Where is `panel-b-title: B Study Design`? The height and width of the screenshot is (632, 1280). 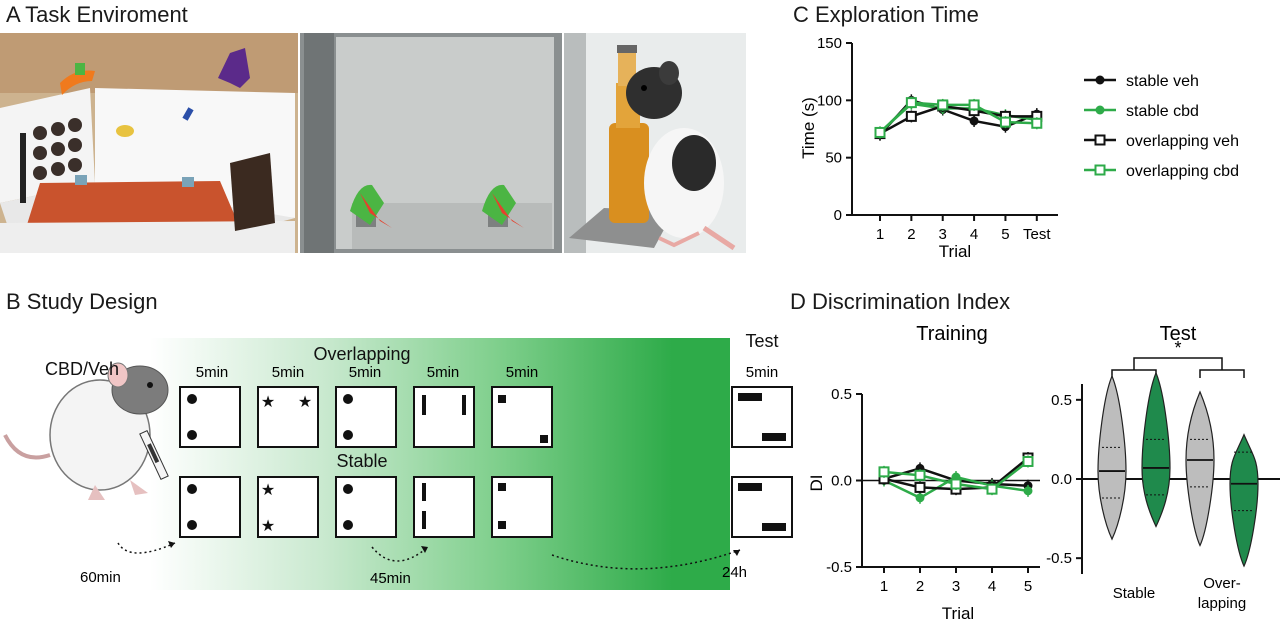
panel-b-title: B Study Design is located at coordinates (82, 301).